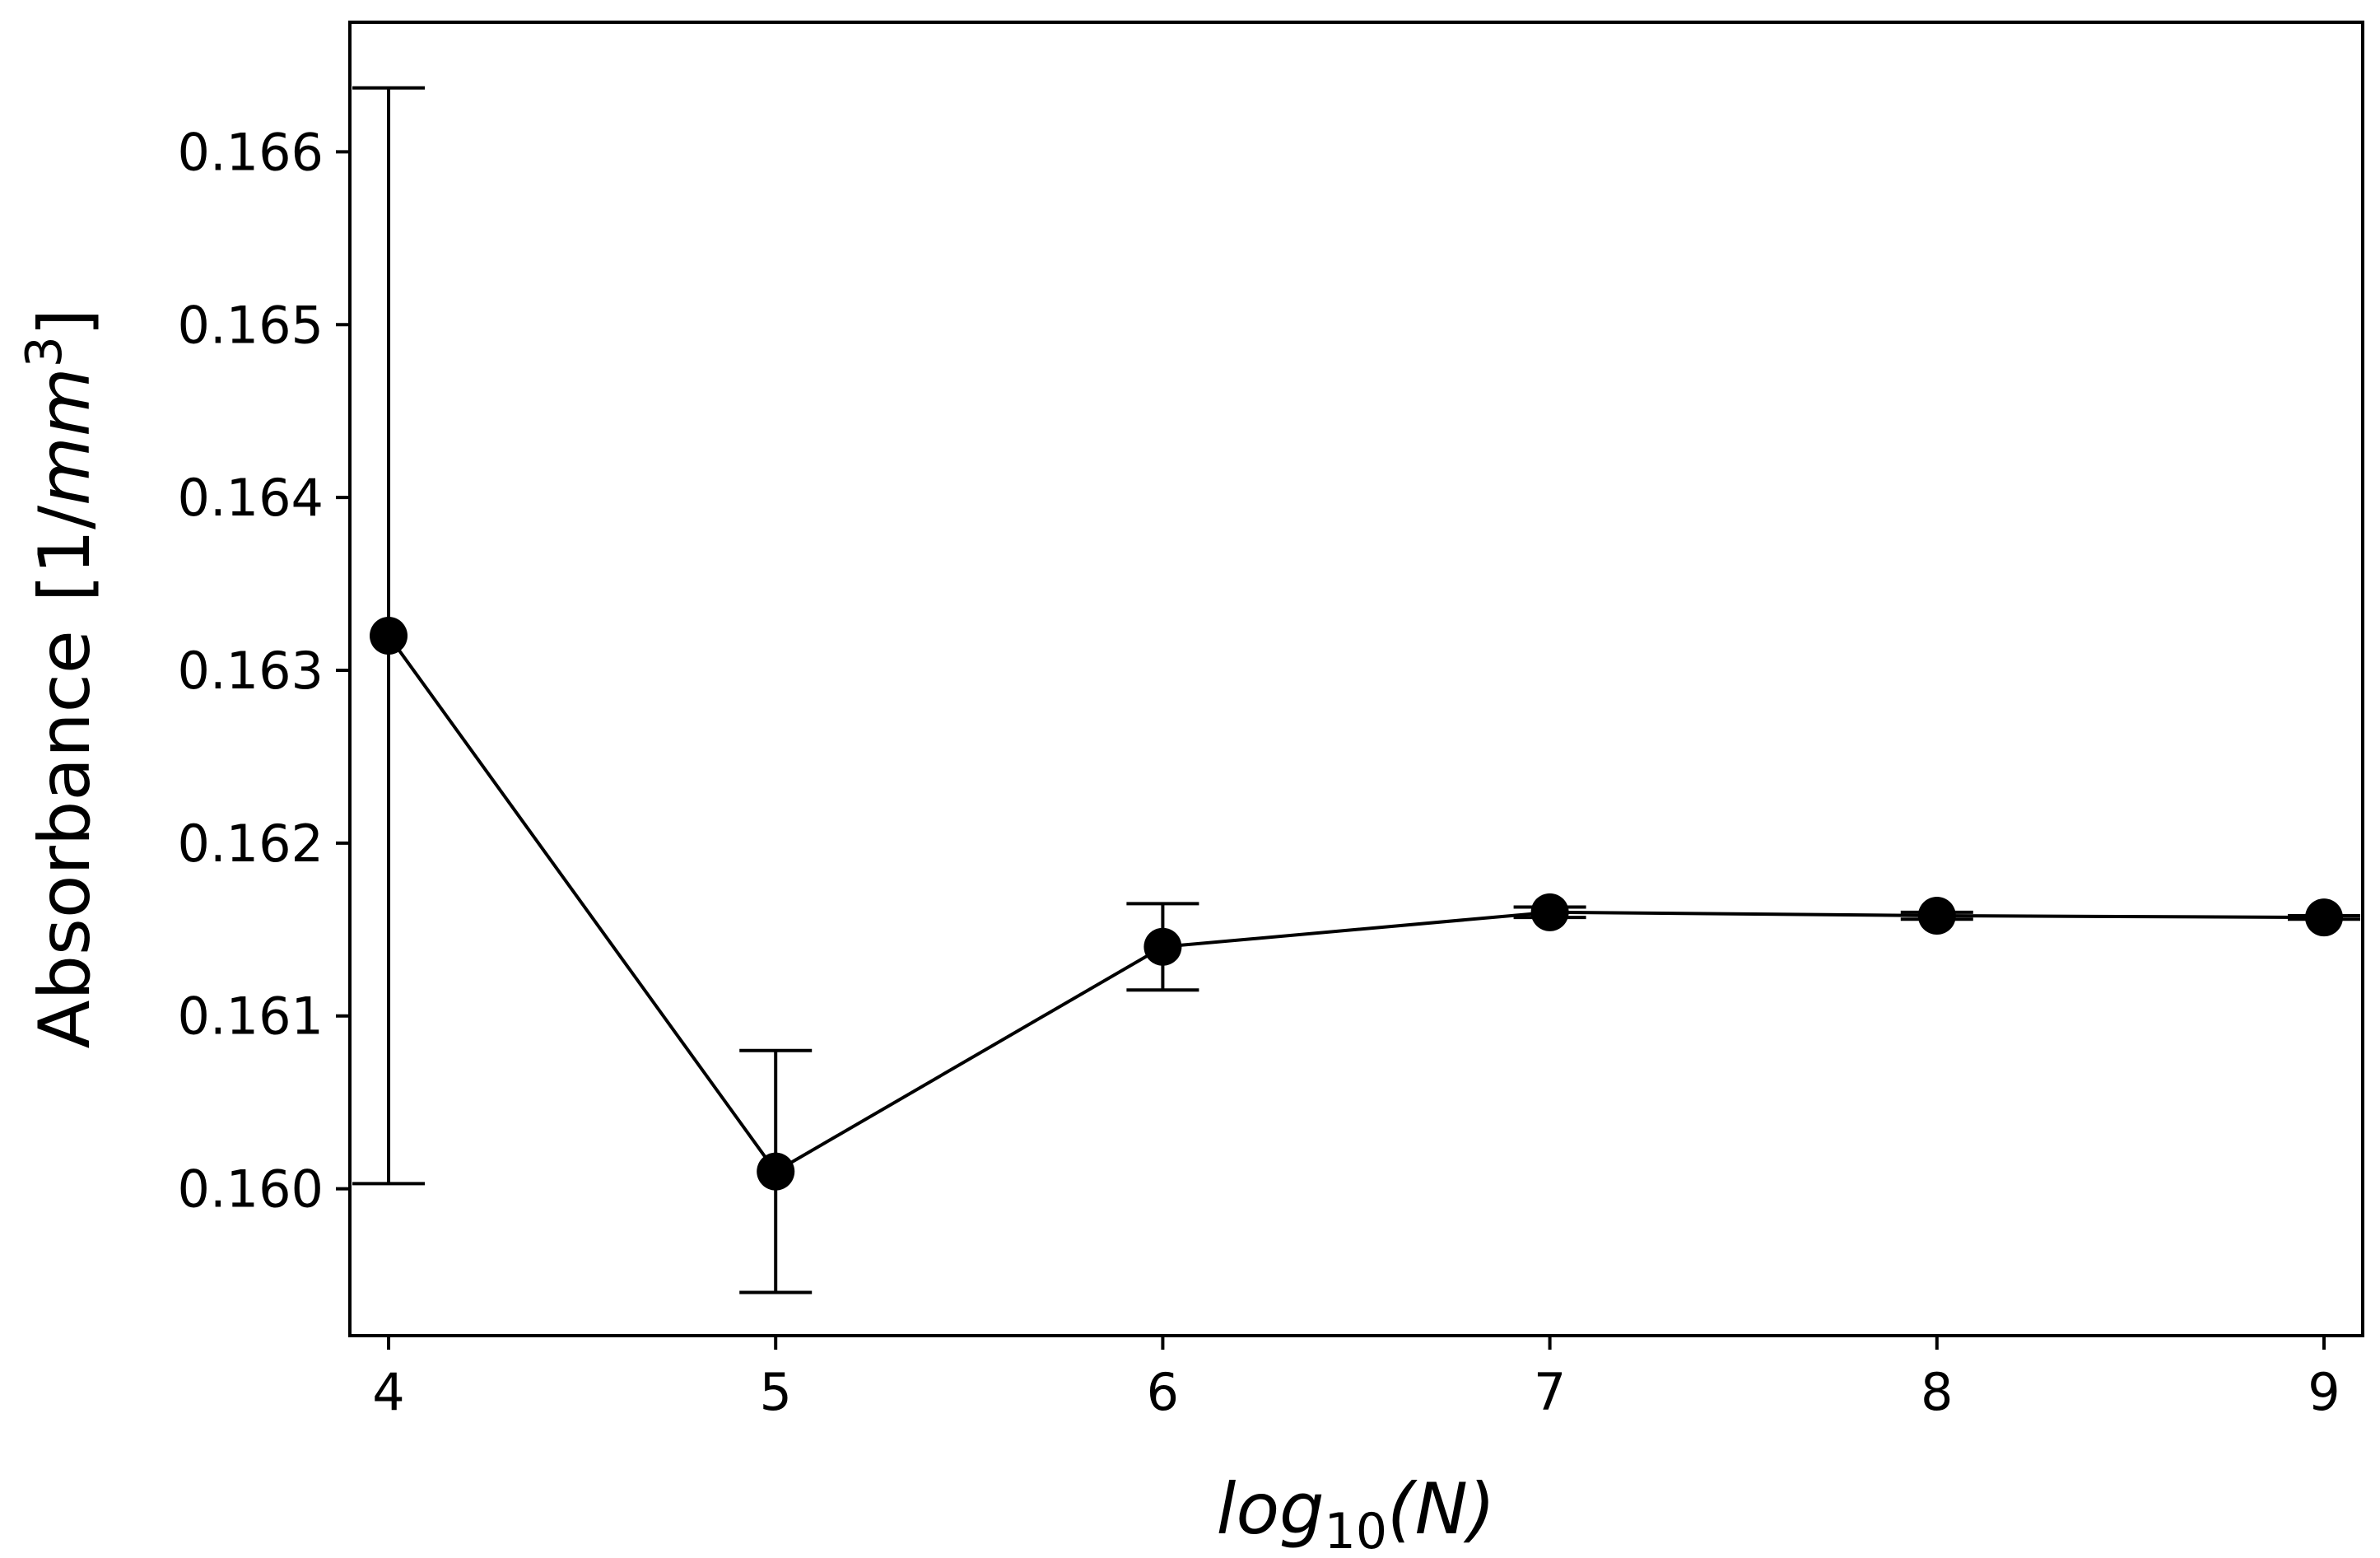  I want to click on y-axis-label: Absorbance [1/mm3], so click(61, 679).